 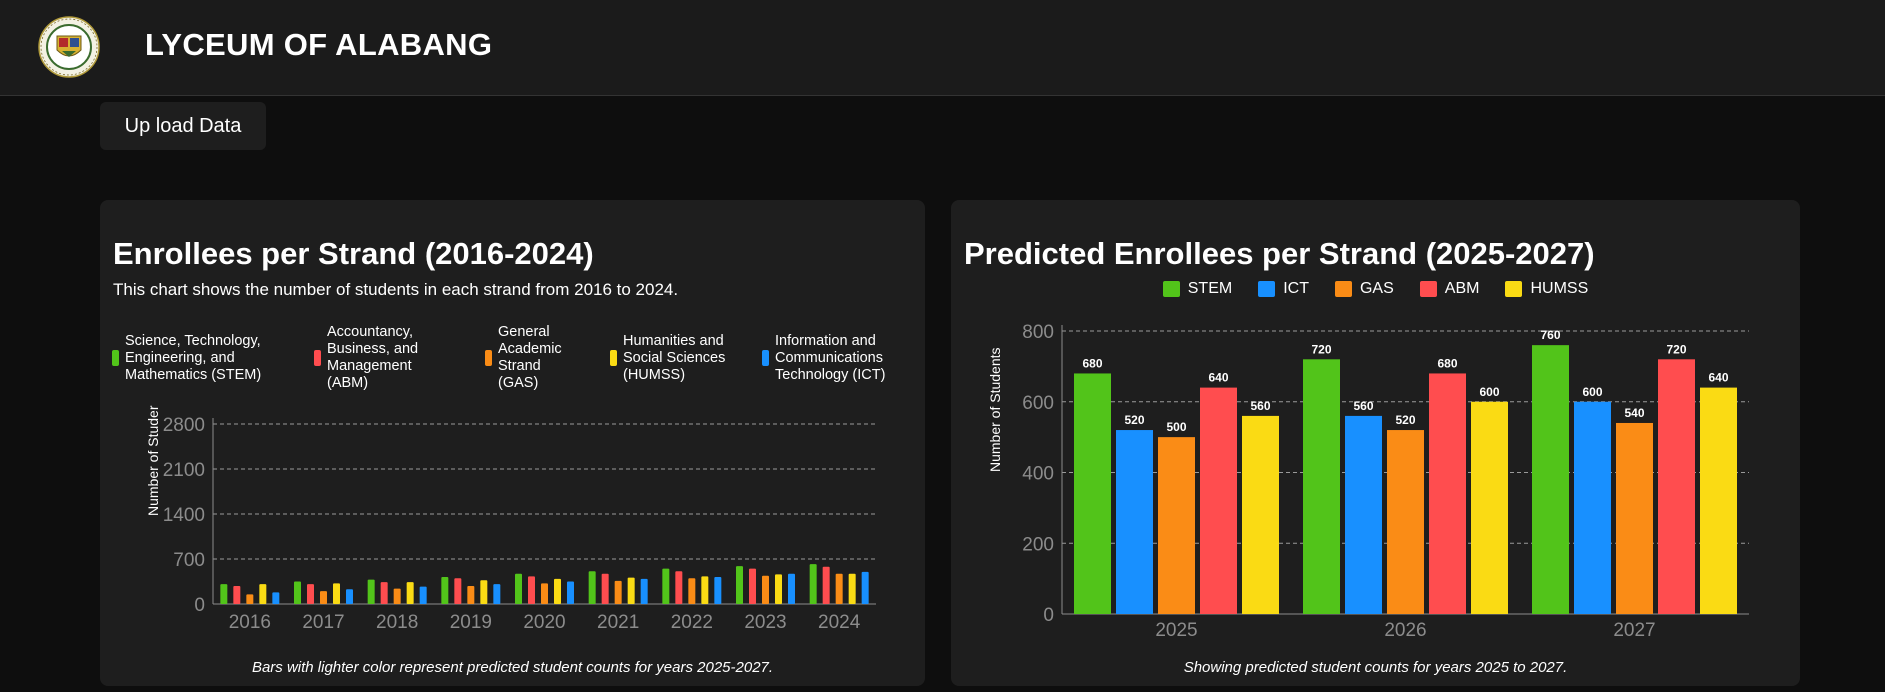 What do you see at coordinates (532, 358) in the screenshot?
I see `legend-item-gas: General Academic Strand (GAS)` at bounding box center [532, 358].